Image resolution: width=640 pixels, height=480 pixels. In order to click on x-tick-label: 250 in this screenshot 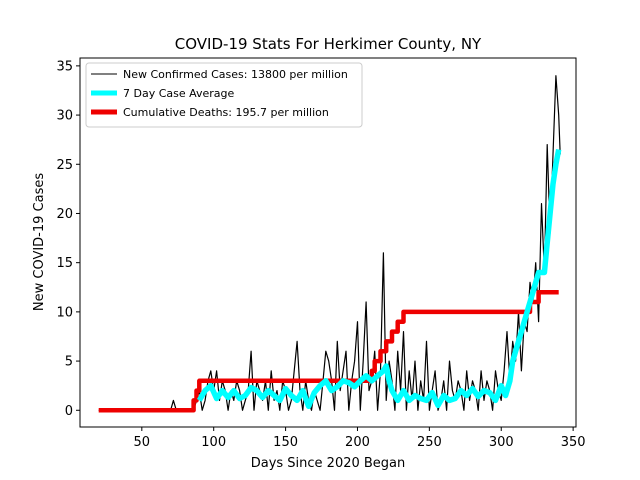, I will do `click(429, 442)`.